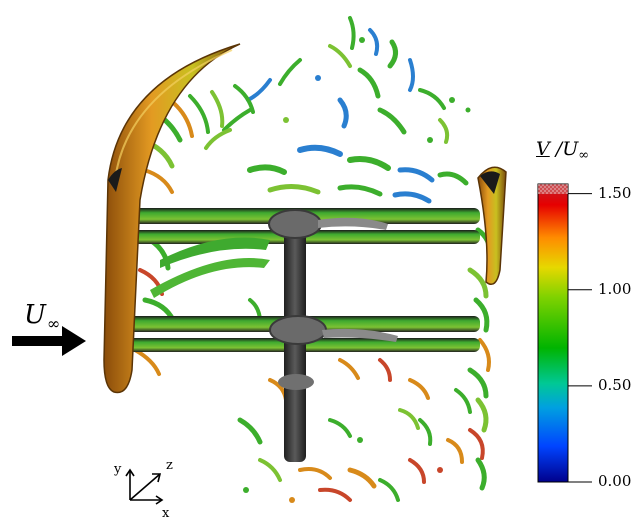 The width and height of the screenshot is (633, 524). What do you see at coordinates (144, 486) in the screenshot?
I see `coordinate-triad` at bounding box center [144, 486].